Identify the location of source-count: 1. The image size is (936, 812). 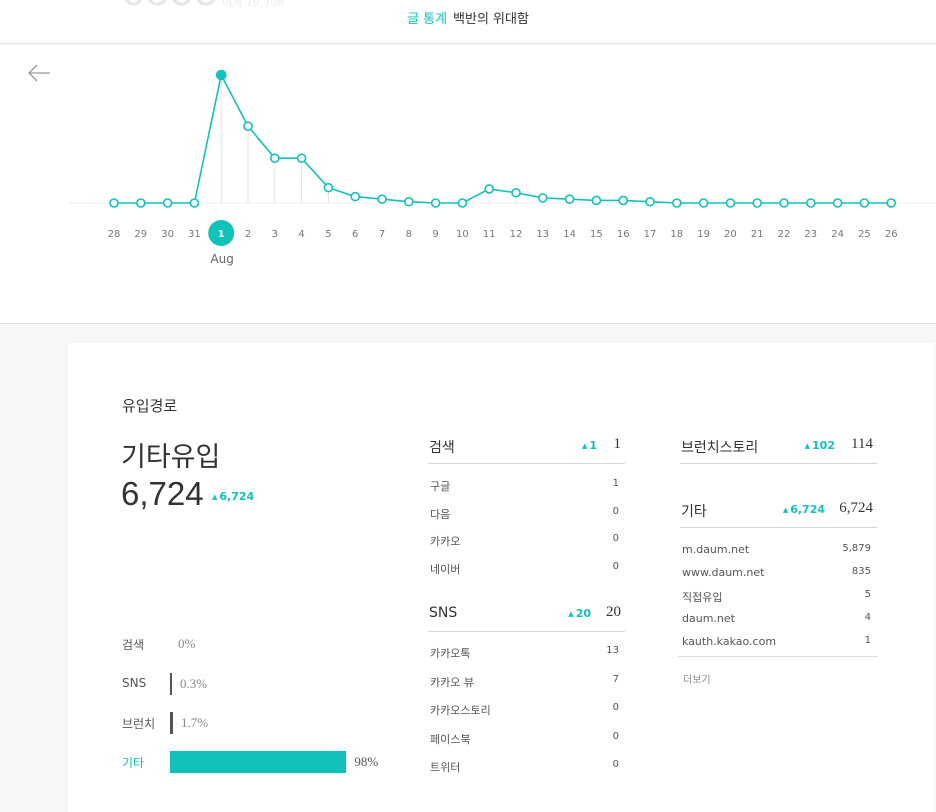
(867, 640).